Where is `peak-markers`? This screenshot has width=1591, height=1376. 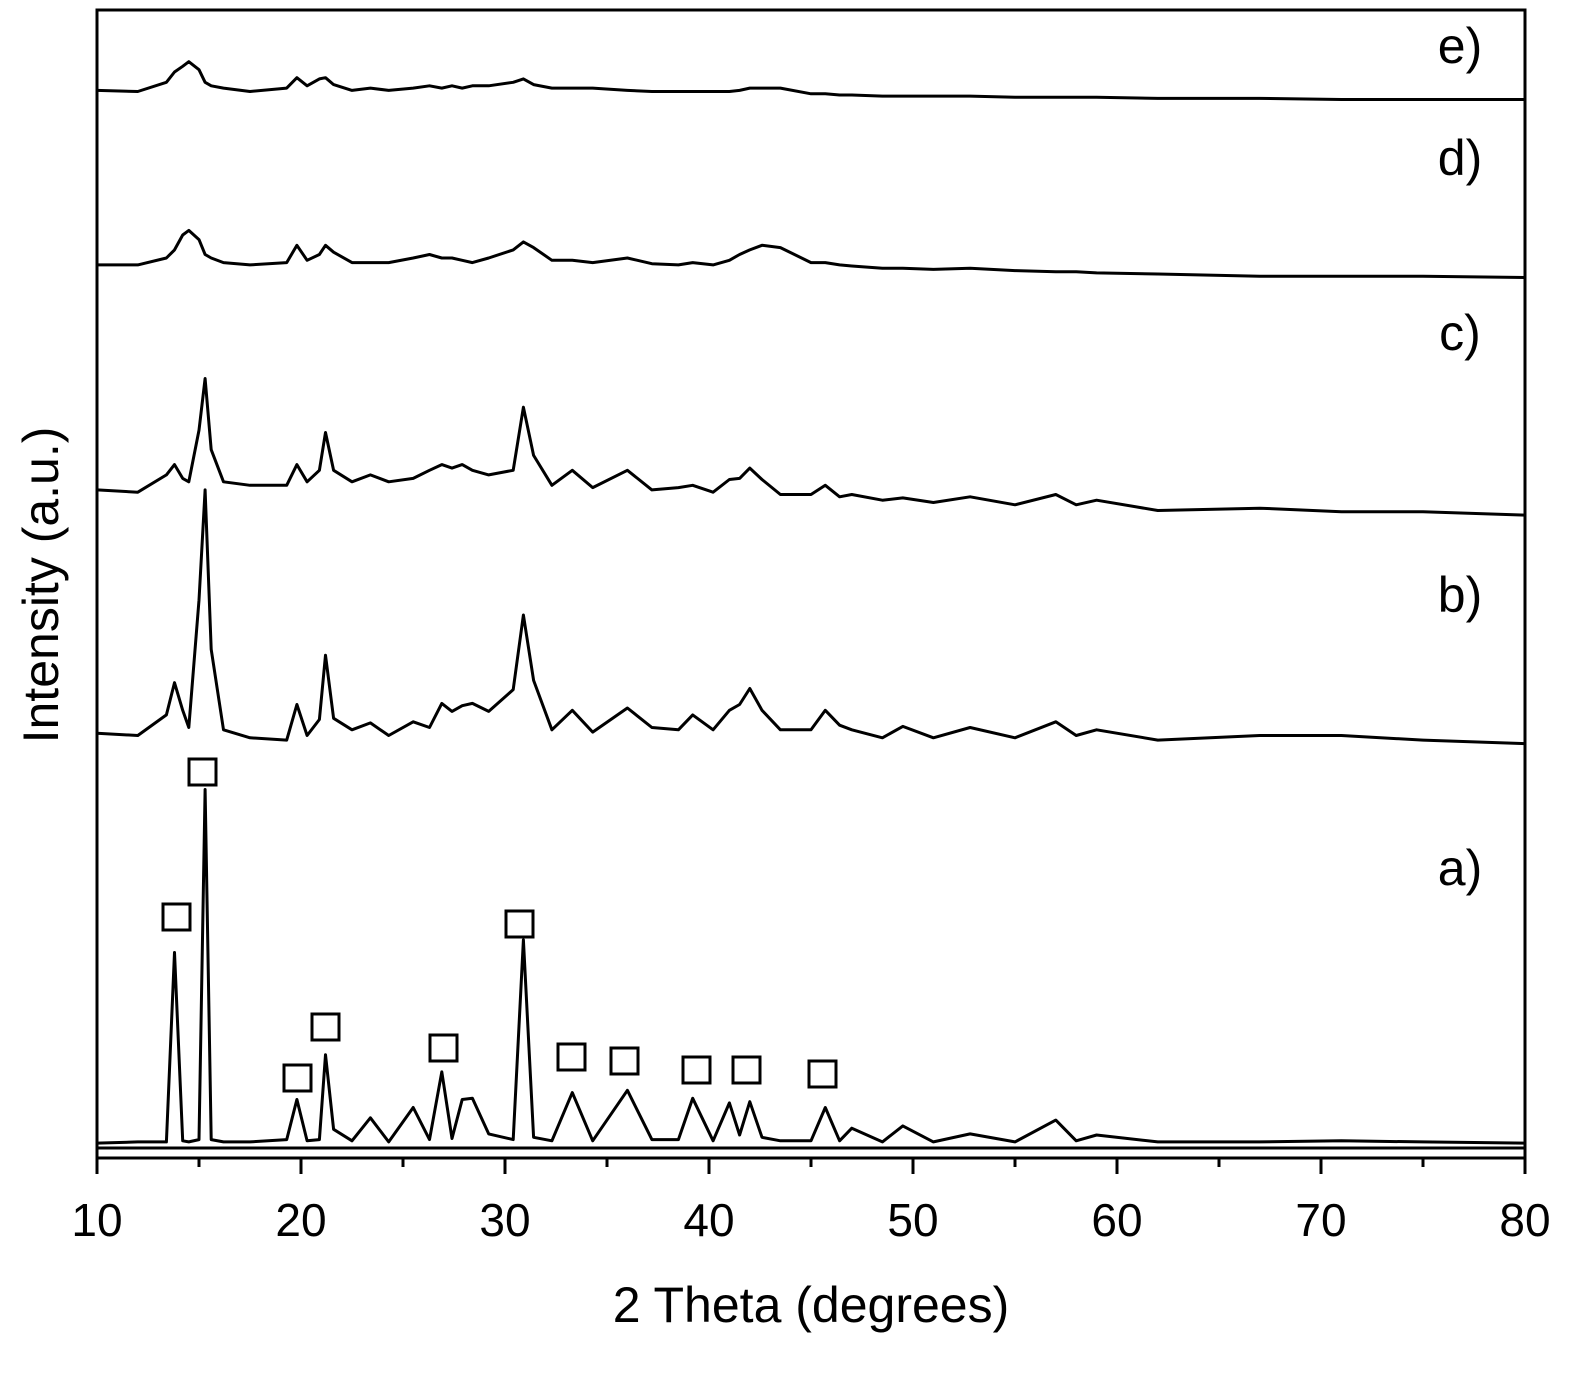 peak-markers is located at coordinates (499, 925).